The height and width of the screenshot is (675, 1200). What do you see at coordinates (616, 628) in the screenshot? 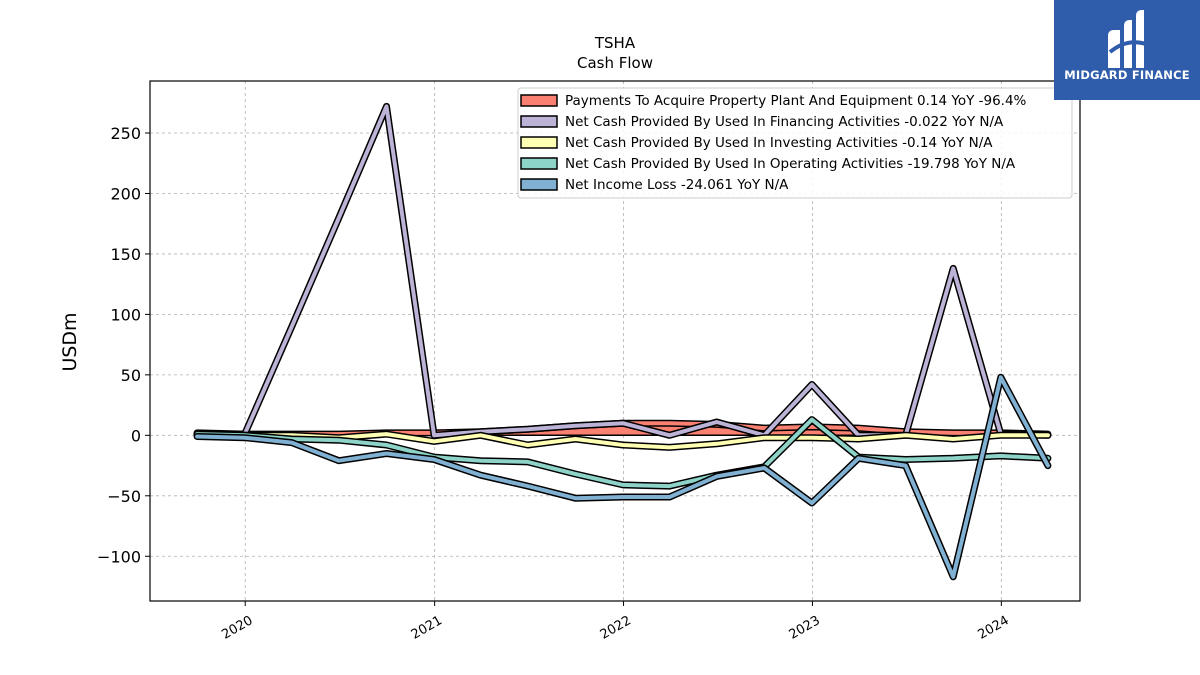
I see `x-tick-label: 2022` at bounding box center [616, 628].